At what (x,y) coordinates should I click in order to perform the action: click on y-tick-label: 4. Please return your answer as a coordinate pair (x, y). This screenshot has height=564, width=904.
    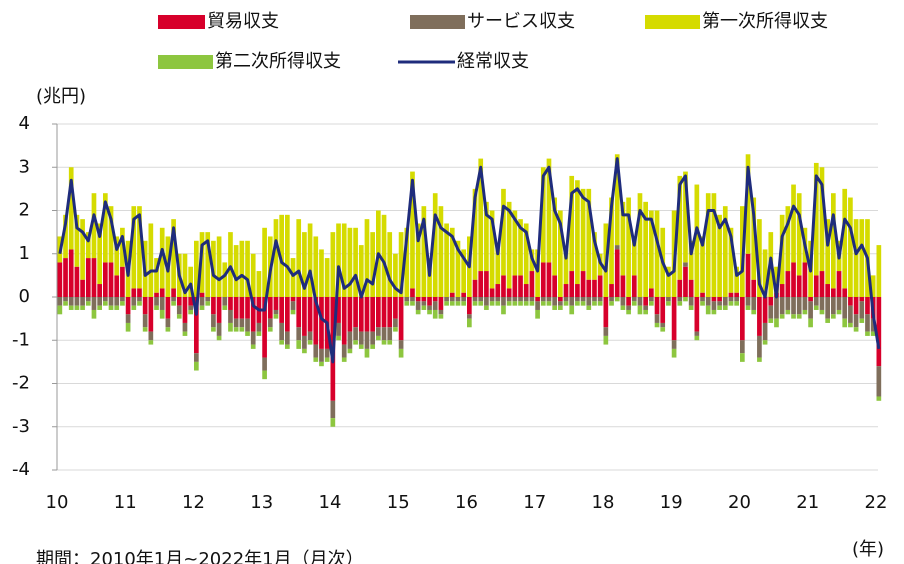
    Looking at the image, I should click on (24, 123).